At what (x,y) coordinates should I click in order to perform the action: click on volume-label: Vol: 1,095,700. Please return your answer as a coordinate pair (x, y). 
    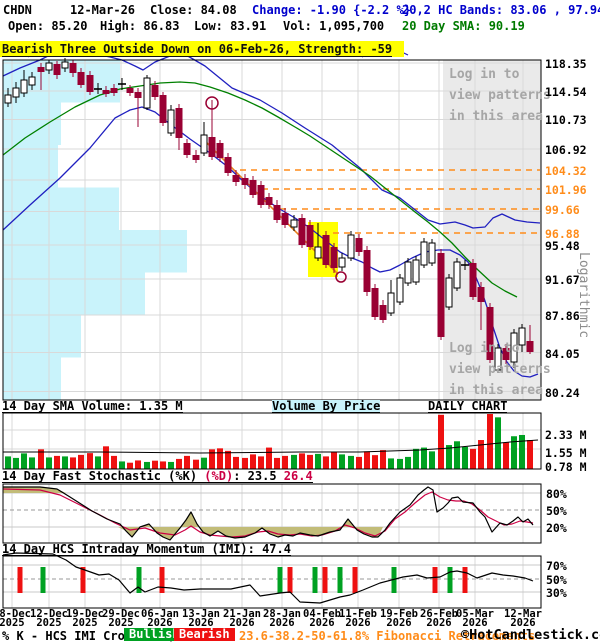
    Looking at the image, I should click on (334, 26).